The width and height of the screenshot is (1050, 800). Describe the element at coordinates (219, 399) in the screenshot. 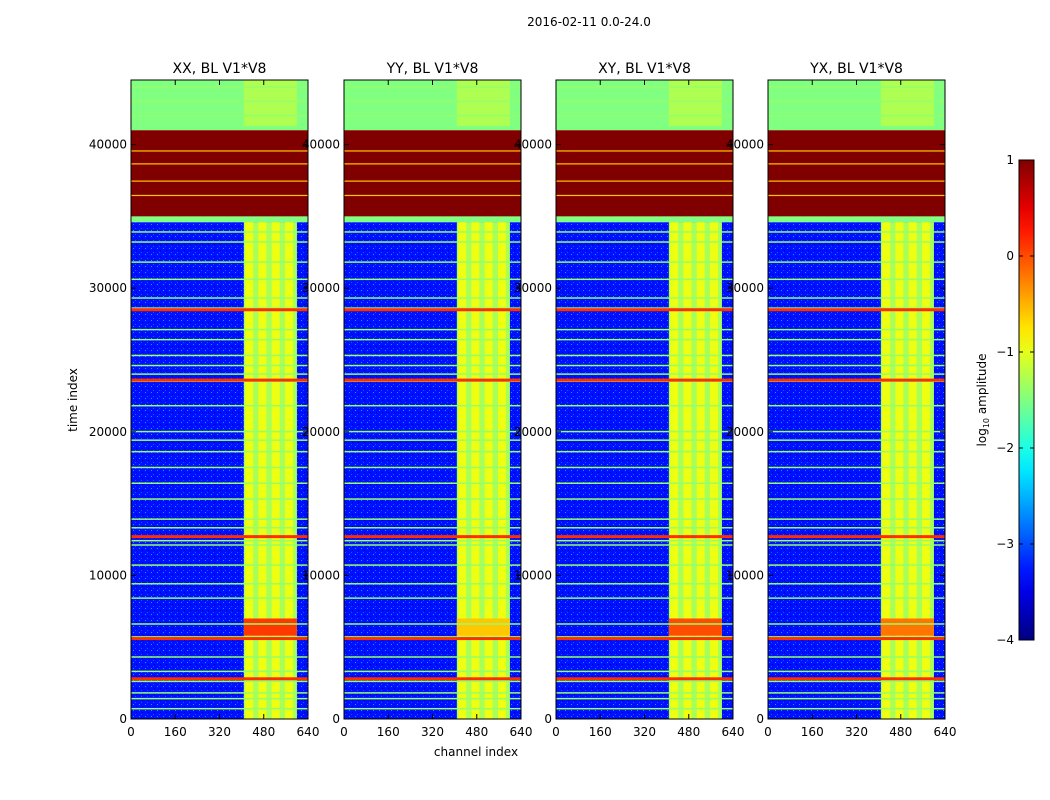

I see `heatmap-image` at that location.